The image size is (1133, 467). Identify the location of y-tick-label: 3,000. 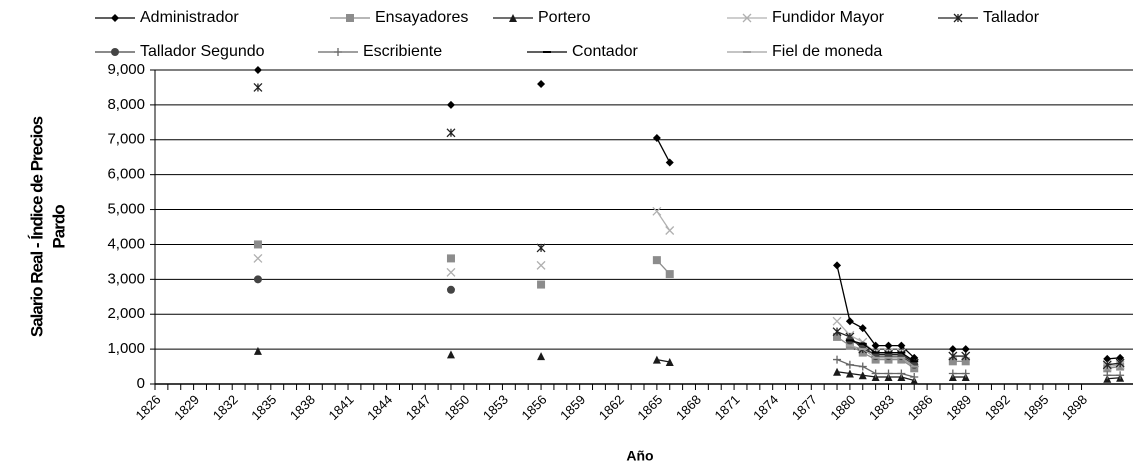
(126, 278).